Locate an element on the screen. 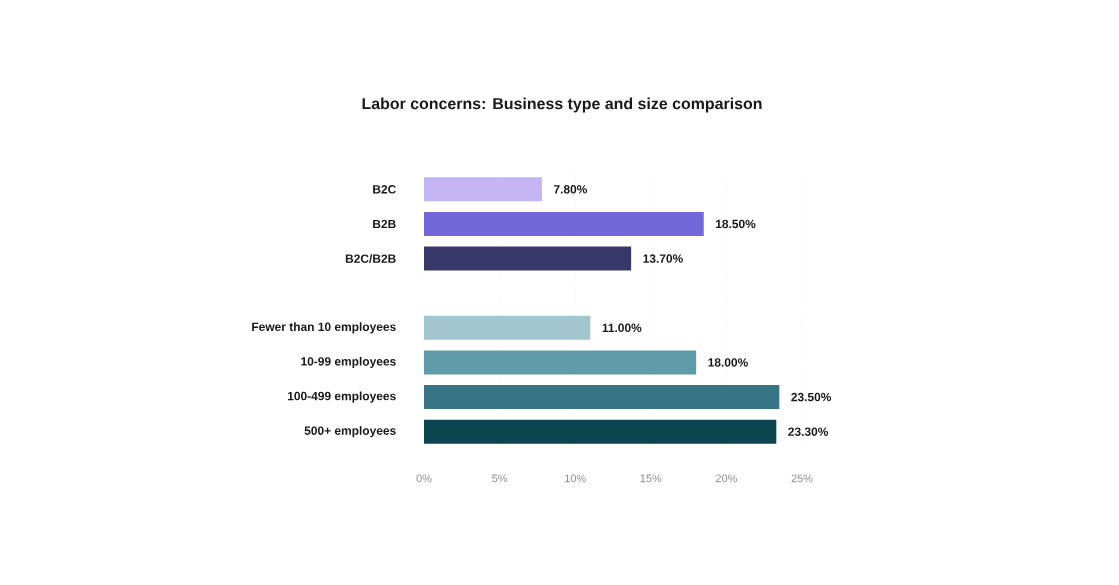  data-label: 13.70% is located at coordinates (663, 258).